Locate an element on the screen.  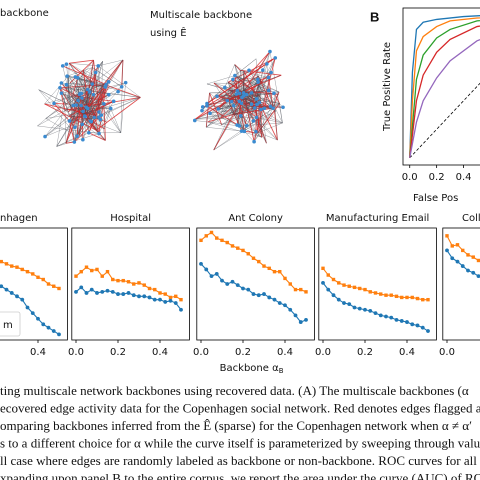
x-axis-label-sub: B is located at coordinates (281, 371).